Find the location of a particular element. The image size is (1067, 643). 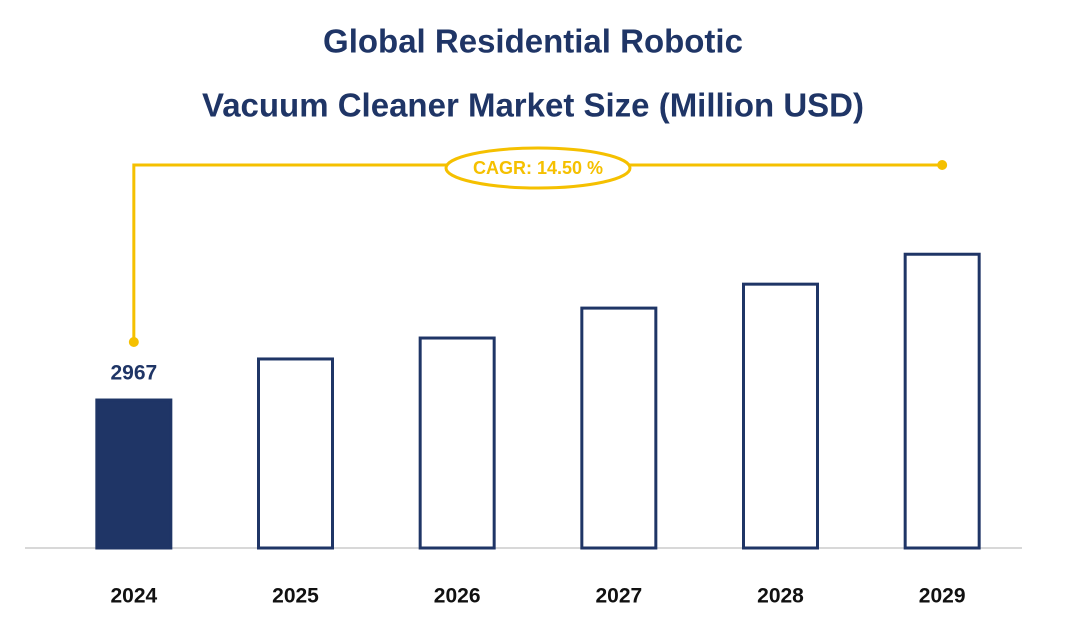

cagr-badge is located at coordinates (538, 168).